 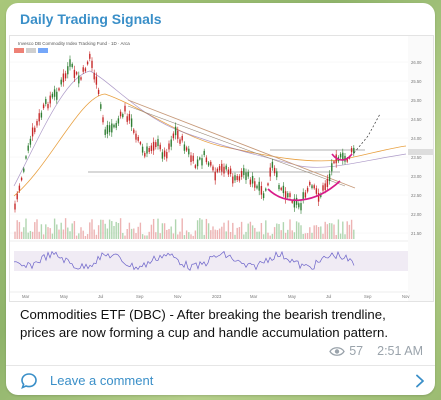 What do you see at coordinates (368, 296) in the screenshot?
I see `time-axis-label: Sep` at bounding box center [368, 296].